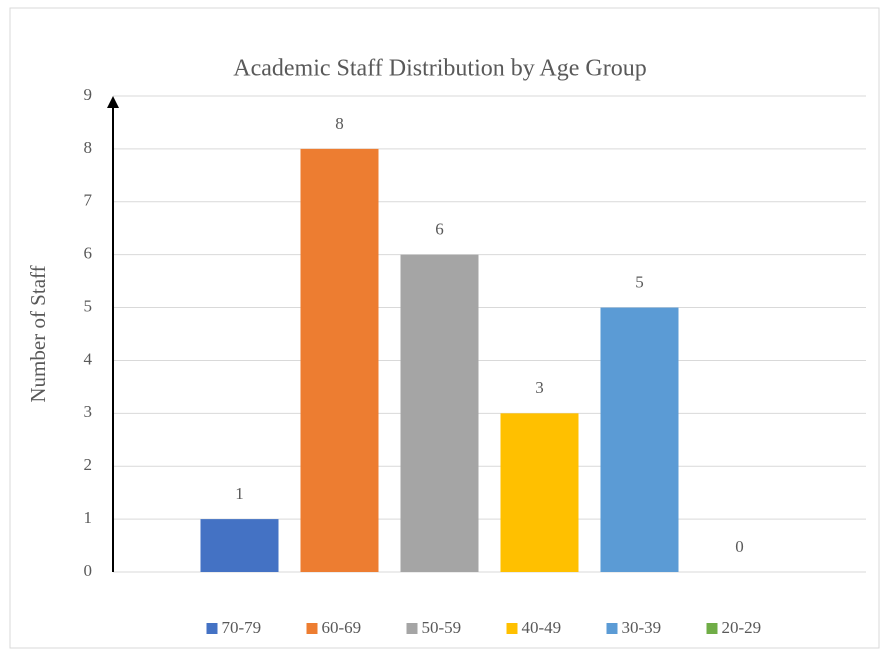 The width and height of the screenshot is (886, 654). What do you see at coordinates (439, 69) in the screenshot?
I see `chart-title: Academic Staff Distribution by Age Group` at bounding box center [439, 69].